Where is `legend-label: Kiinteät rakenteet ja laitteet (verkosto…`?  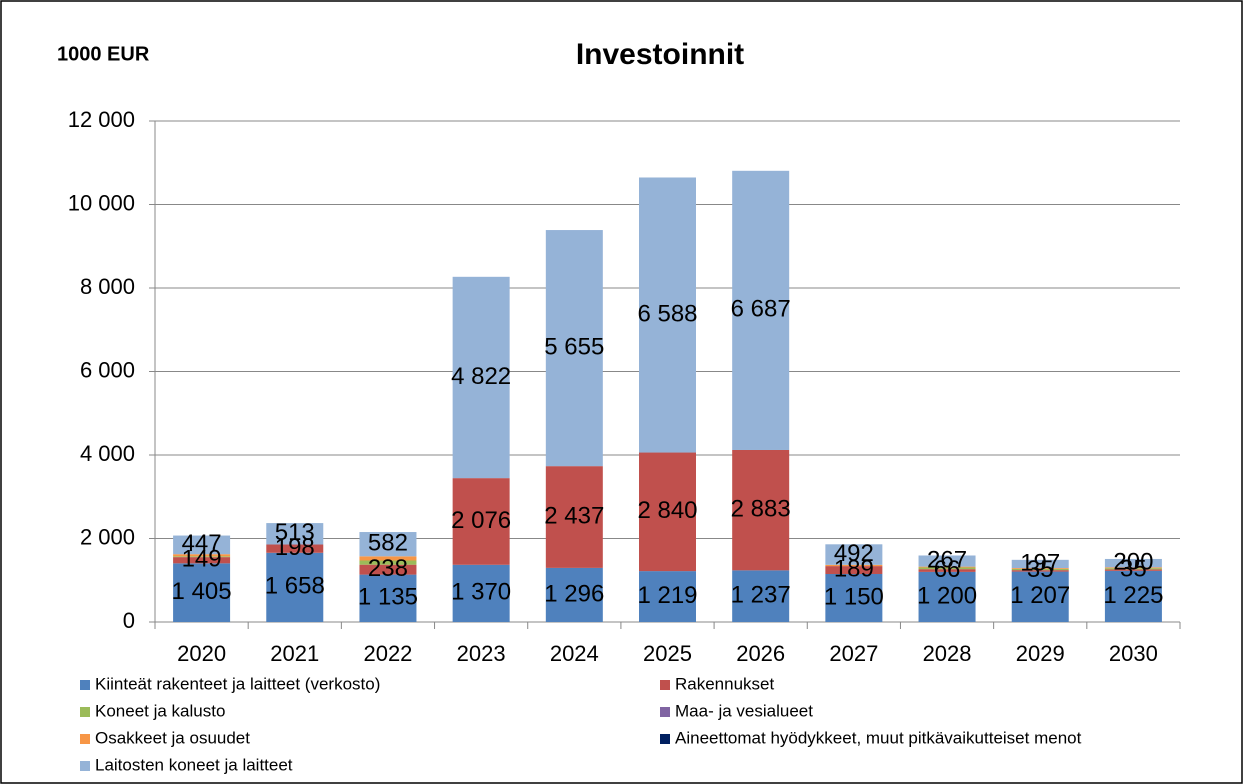
legend-label: Kiinteät rakenteet ja laitteet (verkosto… is located at coordinates (237, 683).